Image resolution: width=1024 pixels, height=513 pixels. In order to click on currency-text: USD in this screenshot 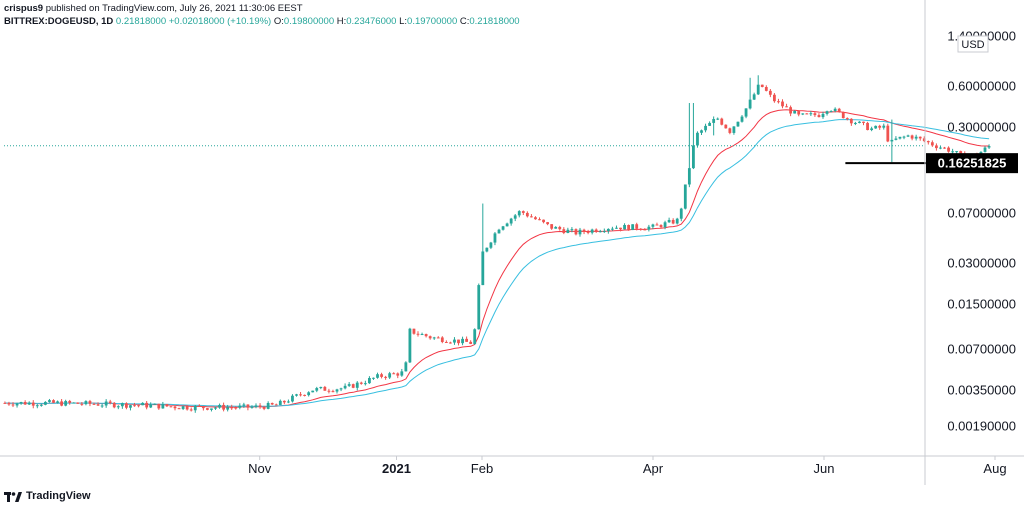, I will do `click(972, 45)`.